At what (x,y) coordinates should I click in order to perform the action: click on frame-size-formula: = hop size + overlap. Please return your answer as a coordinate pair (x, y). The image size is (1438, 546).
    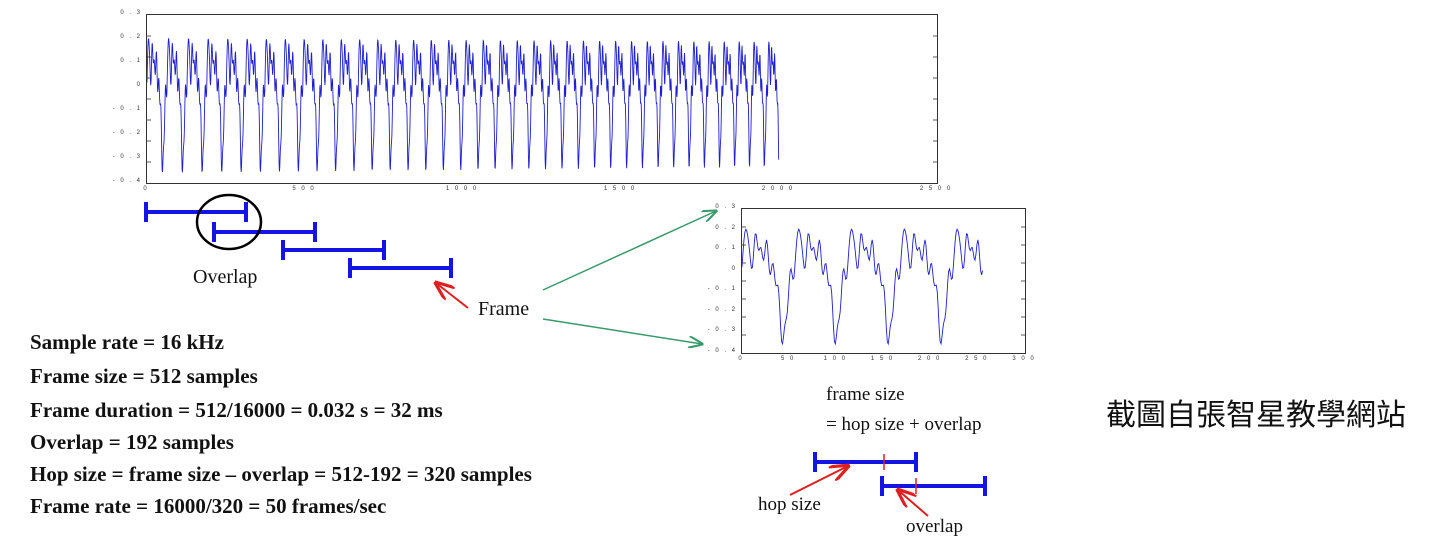
    Looking at the image, I should click on (904, 424).